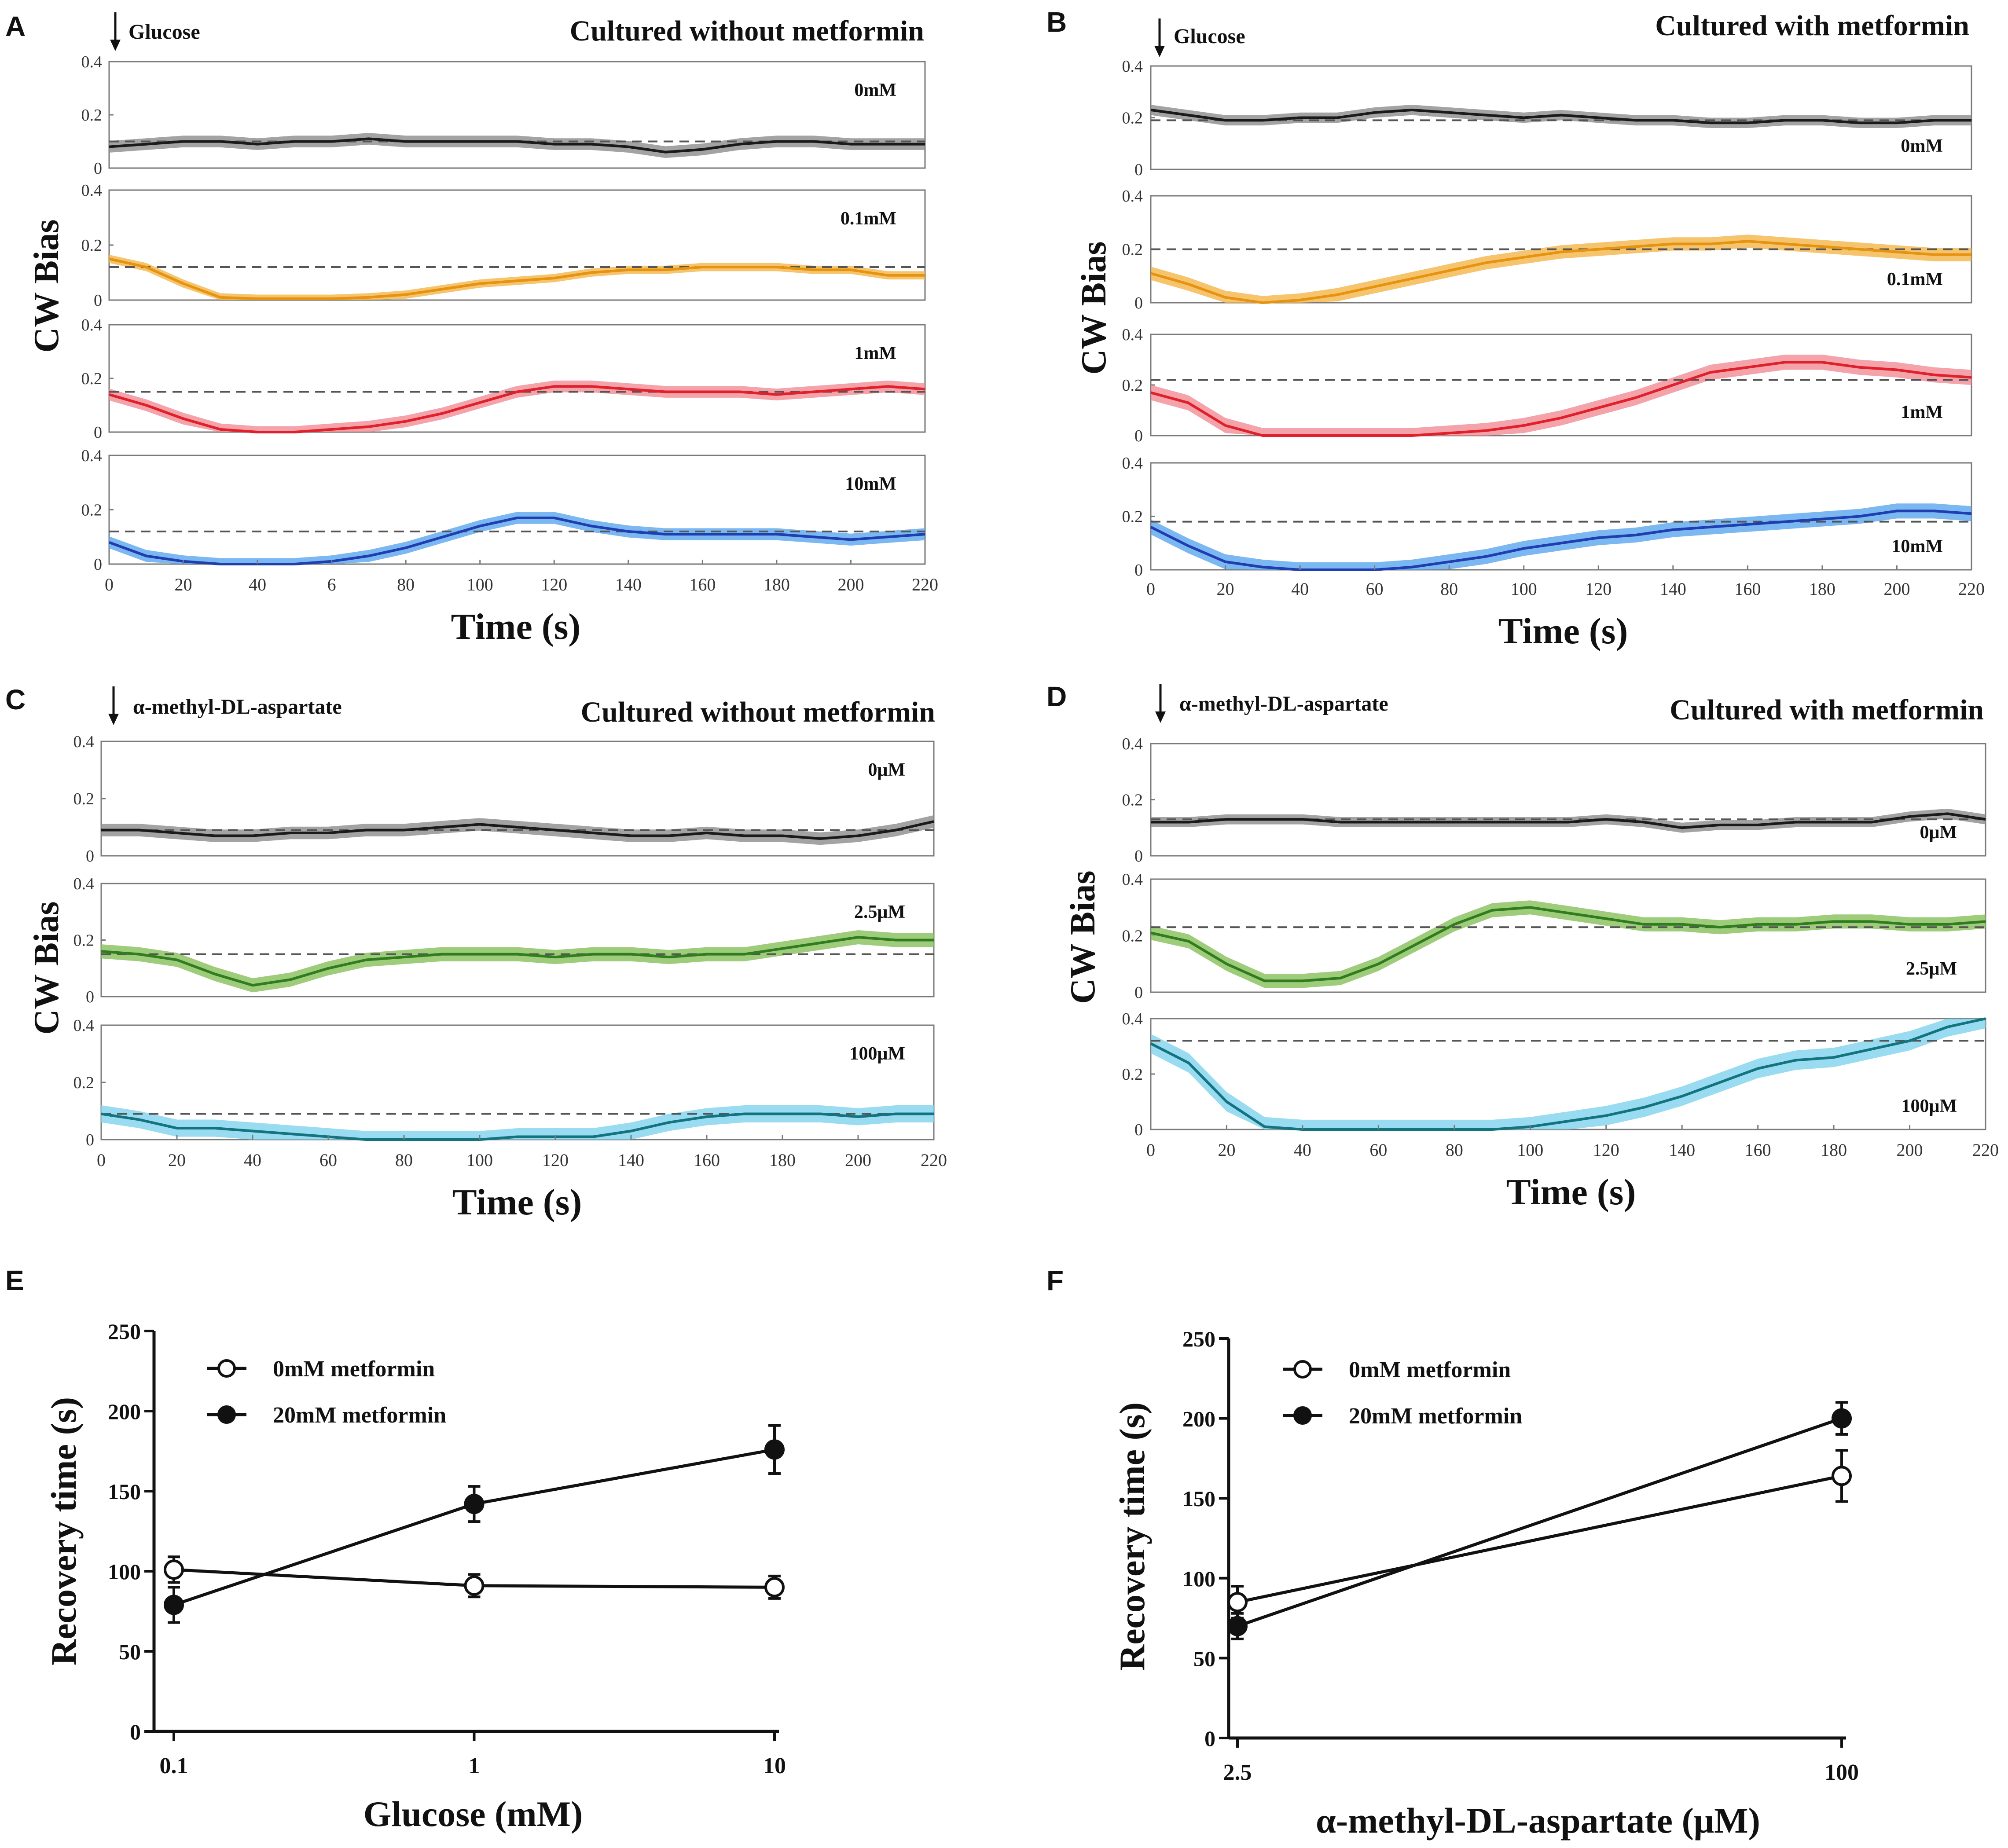  I want to click on concentration-label: 1mM, so click(875, 353).